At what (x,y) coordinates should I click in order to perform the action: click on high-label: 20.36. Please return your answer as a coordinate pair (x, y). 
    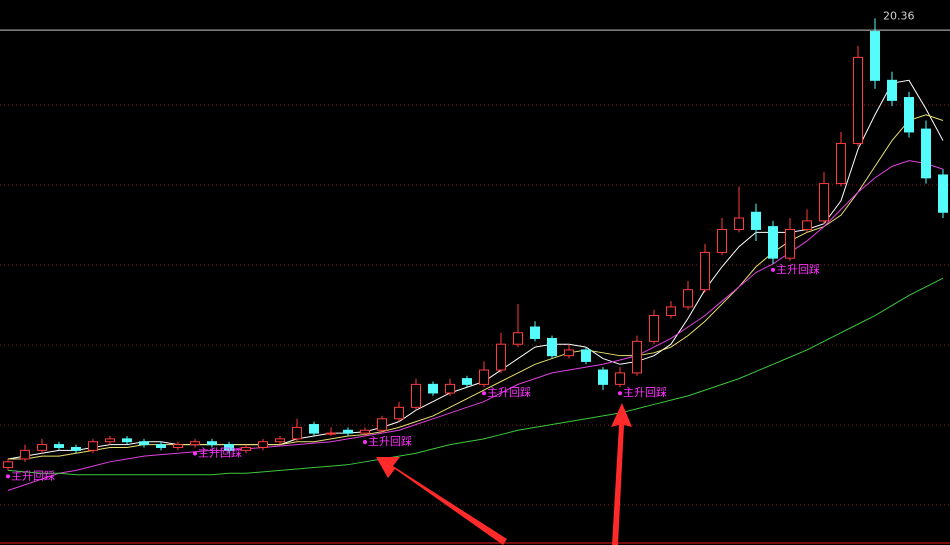
    Looking at the image, I should click on (899, 15).